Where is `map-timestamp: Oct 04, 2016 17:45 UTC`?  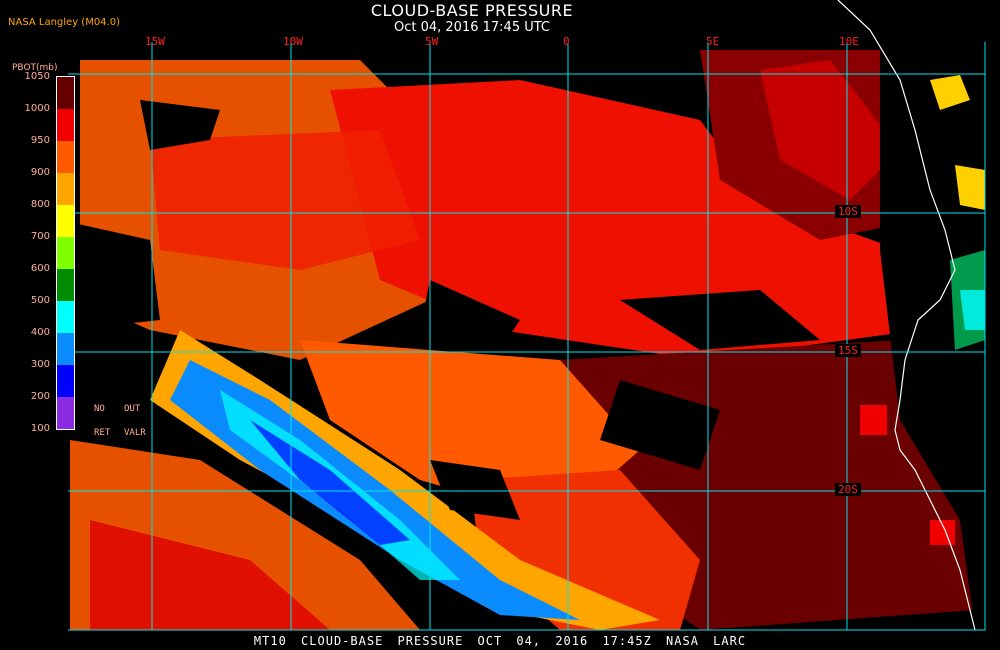 map-timestamp: Oct 04, 2016 17:45 UTC is located at coordinates (472, 27).